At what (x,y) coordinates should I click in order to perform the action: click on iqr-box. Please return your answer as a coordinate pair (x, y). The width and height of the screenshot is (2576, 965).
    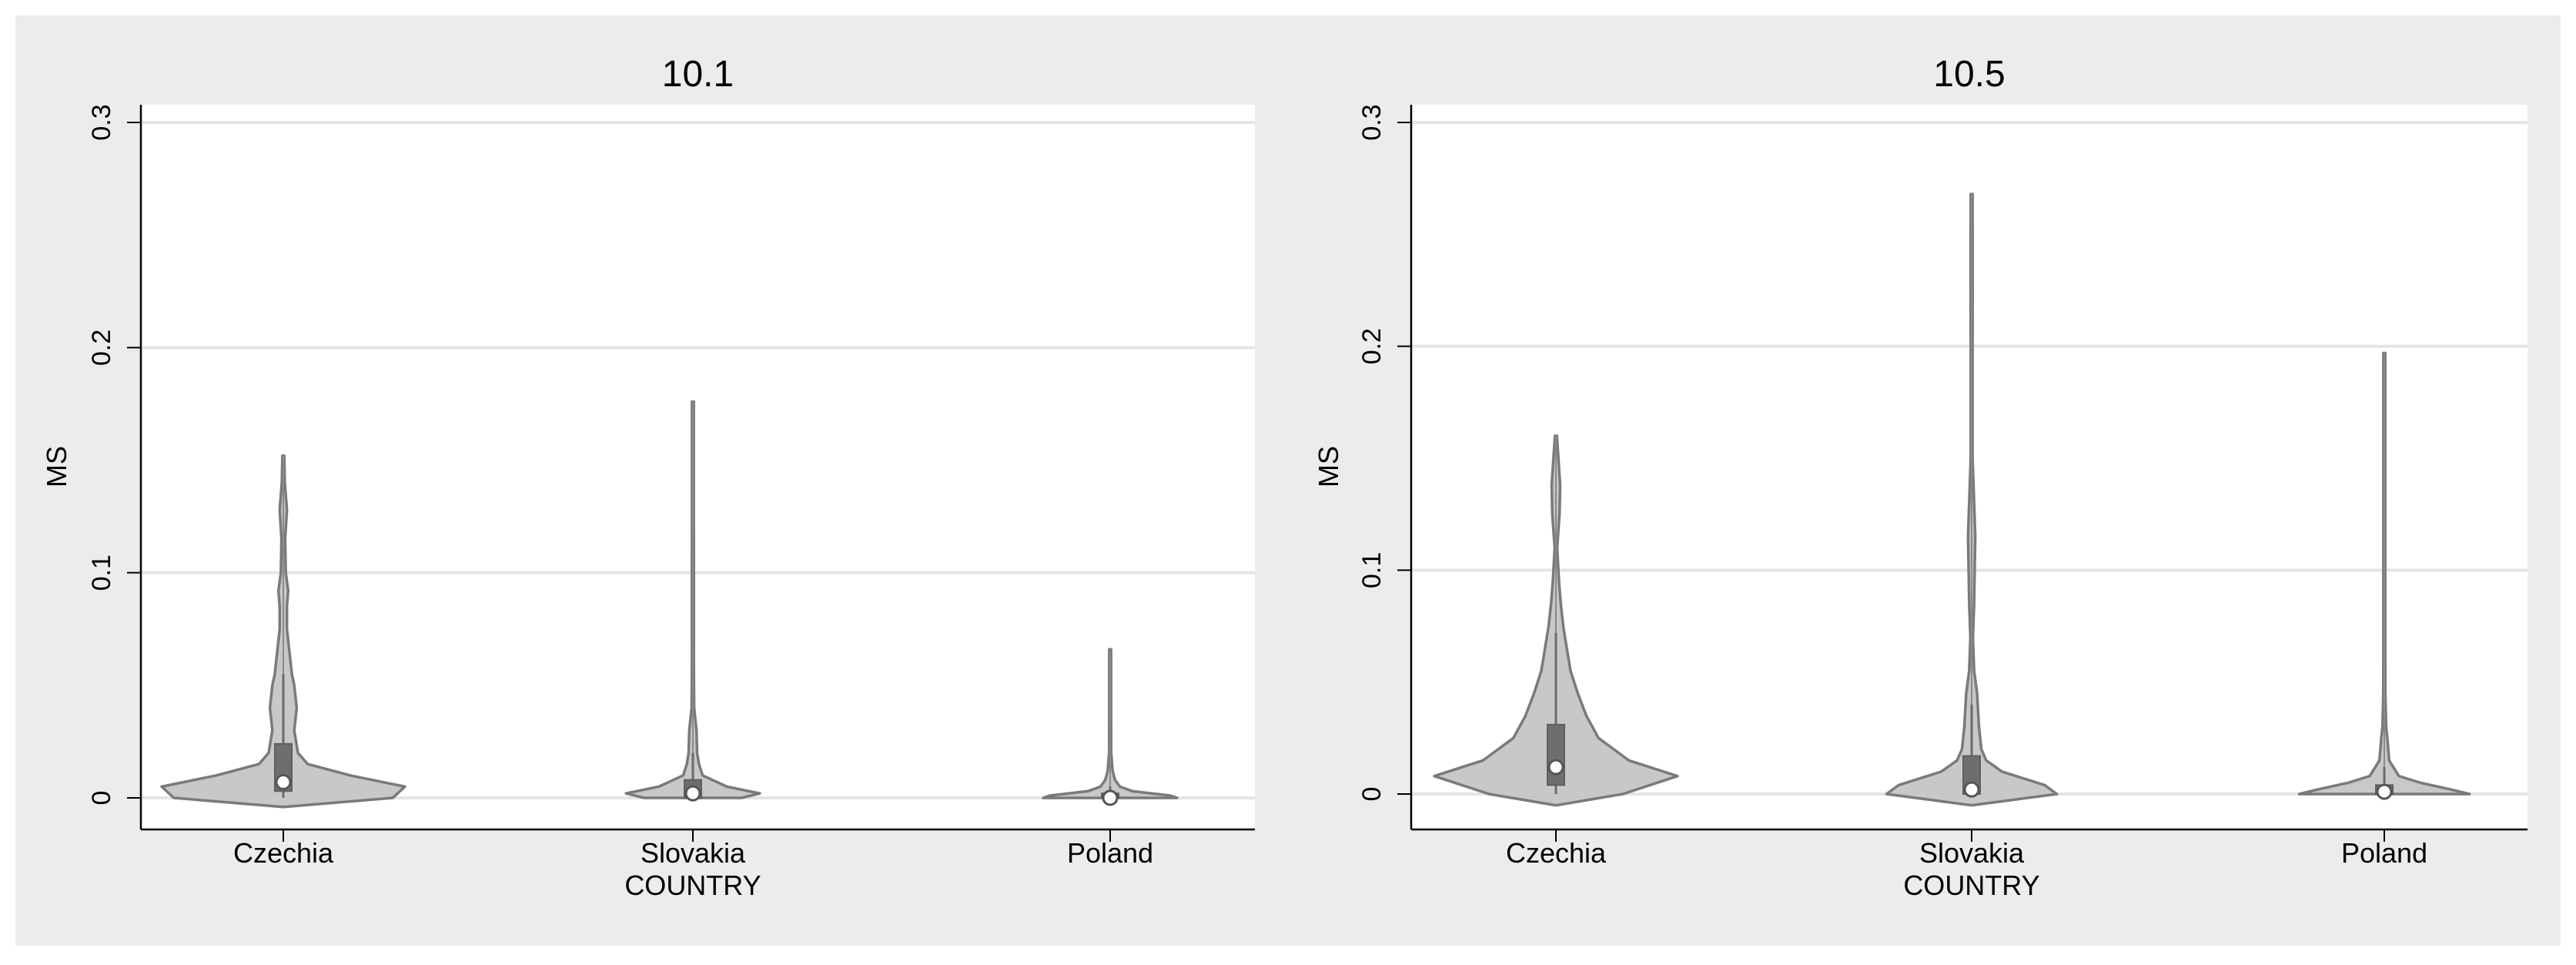
    Looking at the image, I should click on (1556, 754).